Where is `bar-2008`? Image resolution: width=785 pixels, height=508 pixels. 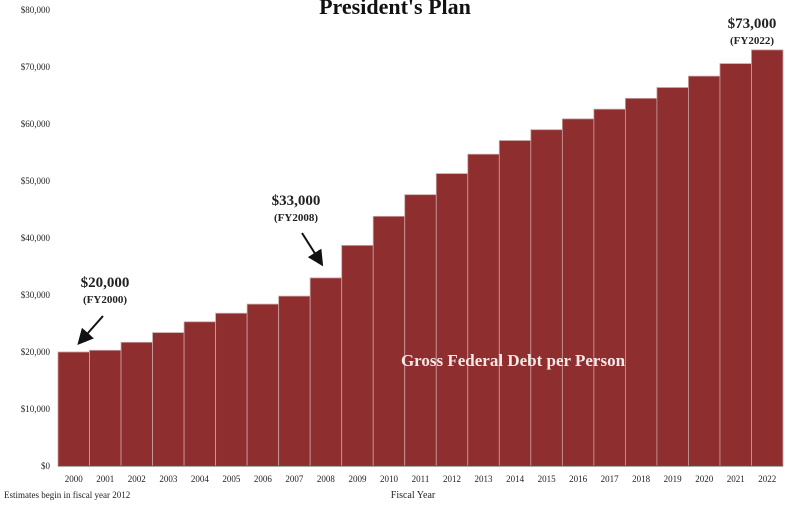
bar-2008 is located at coordinates (326, 372).